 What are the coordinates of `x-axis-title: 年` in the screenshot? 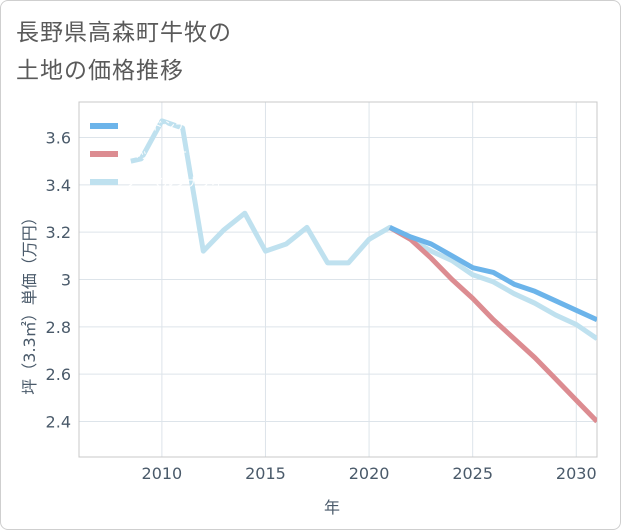 It's located at (332, 507).